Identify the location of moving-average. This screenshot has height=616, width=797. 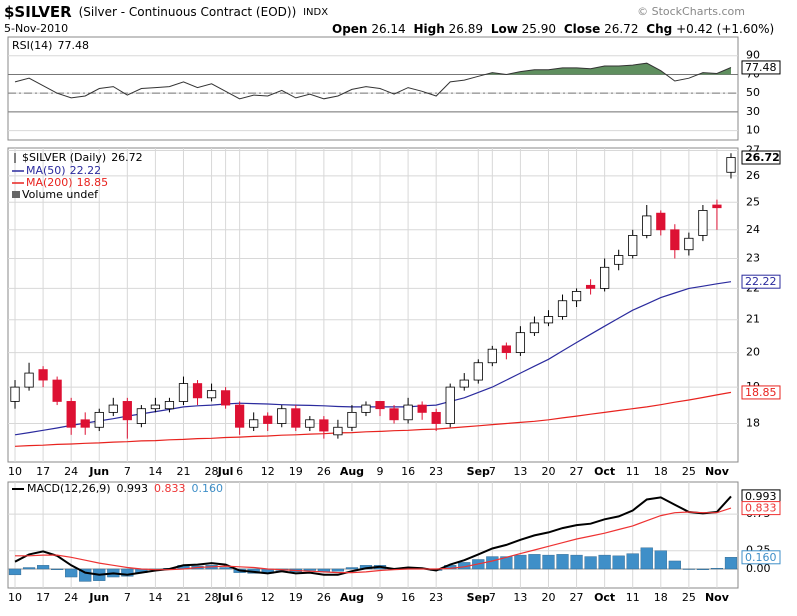
(373, 419).